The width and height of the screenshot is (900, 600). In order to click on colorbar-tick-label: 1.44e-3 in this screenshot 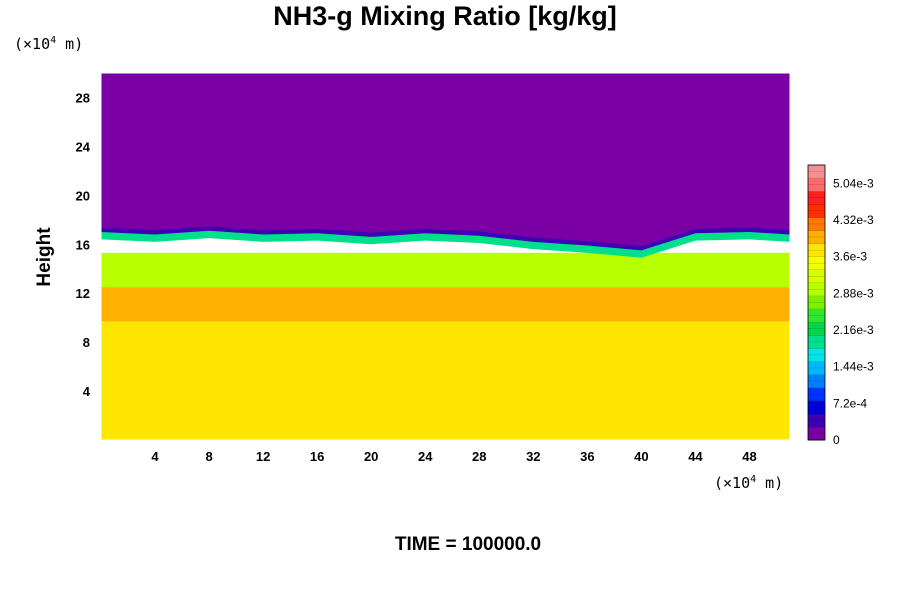, I will do `click(853, 367)`.